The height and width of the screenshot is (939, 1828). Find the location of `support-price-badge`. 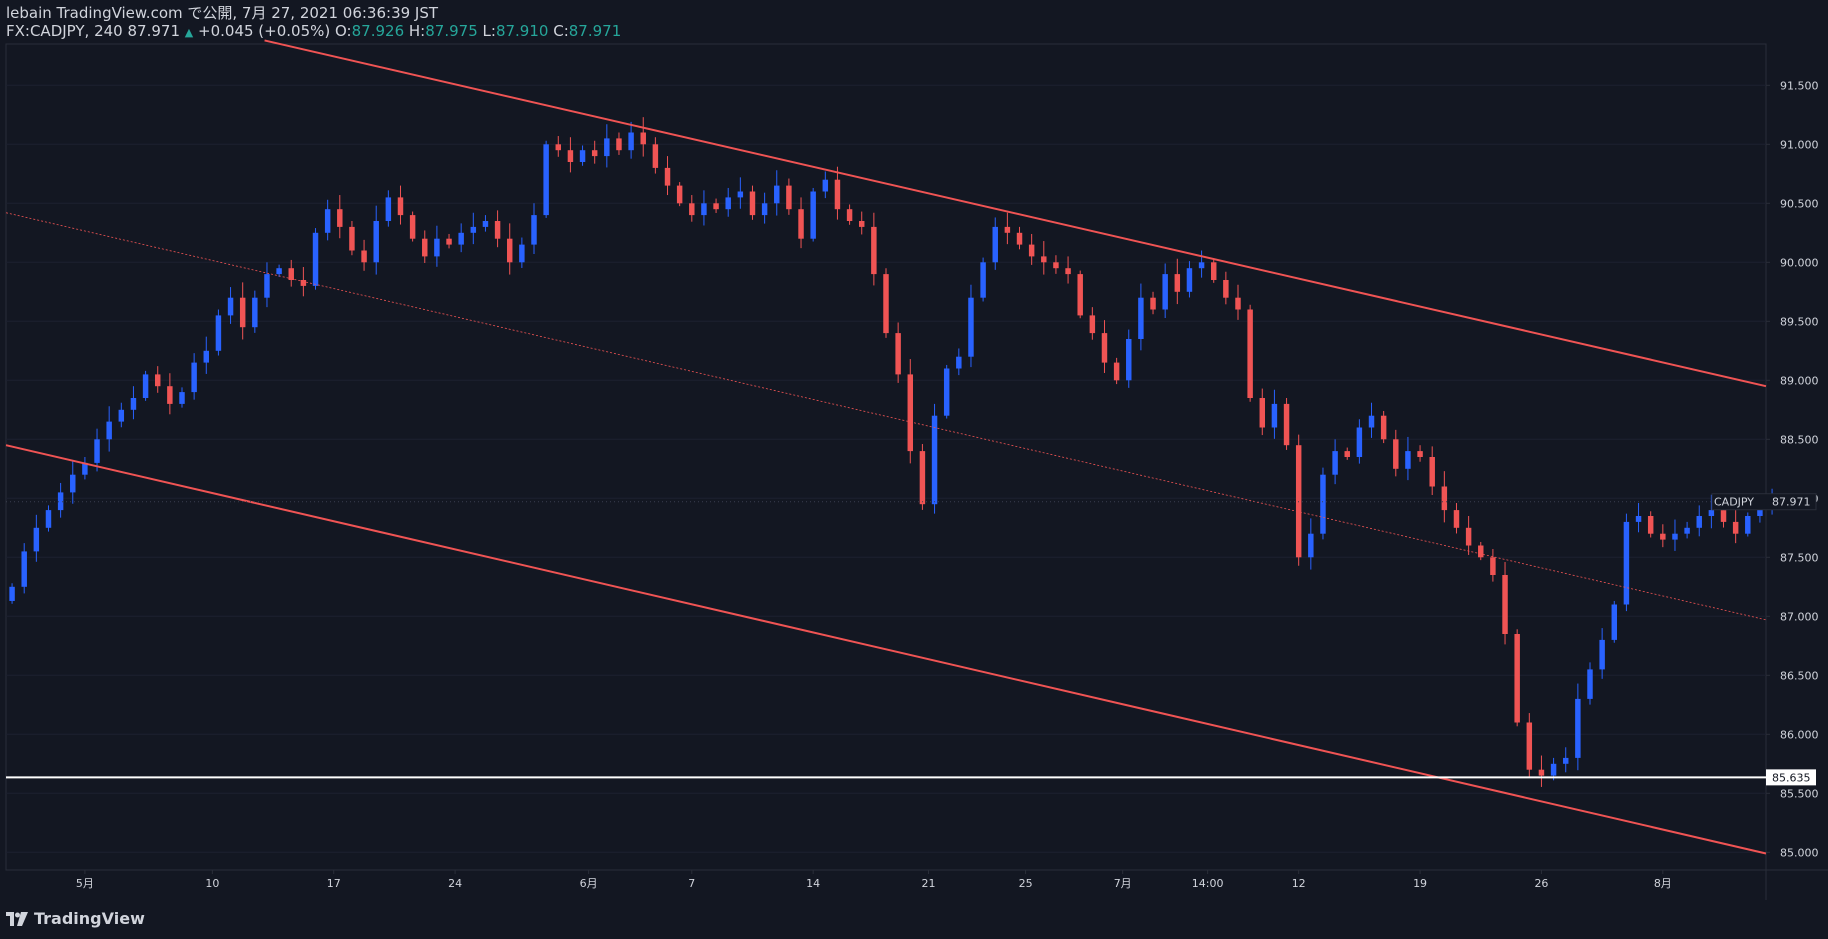

support-price-badge is located at coordinates (1791, 777).